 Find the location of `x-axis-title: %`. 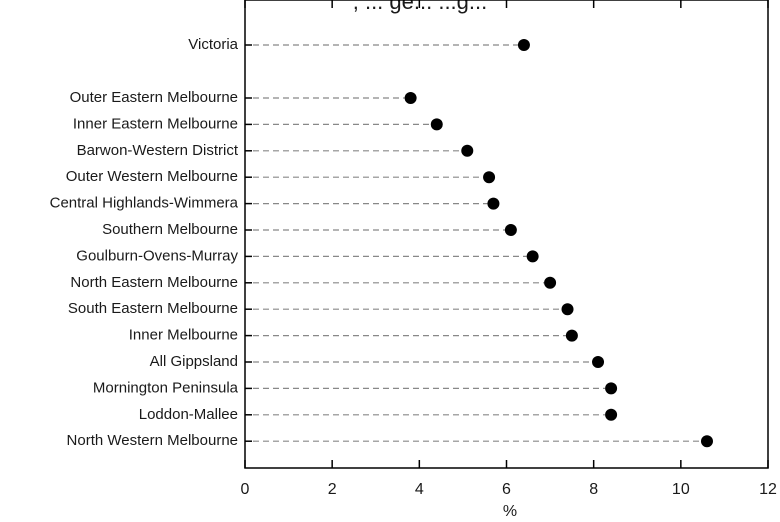

x-axis-title: % is located at coordinates (510, 511).